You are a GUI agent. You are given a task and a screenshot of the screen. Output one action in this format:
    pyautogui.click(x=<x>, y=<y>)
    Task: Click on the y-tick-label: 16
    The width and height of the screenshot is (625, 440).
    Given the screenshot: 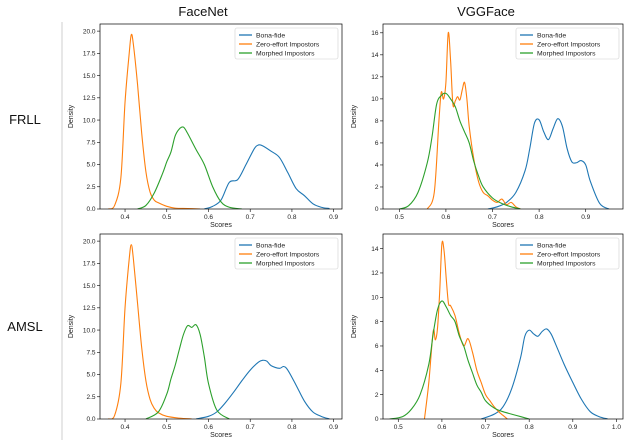 What is the action you would take?
    pyautogui.click(x=375, y=33)
    